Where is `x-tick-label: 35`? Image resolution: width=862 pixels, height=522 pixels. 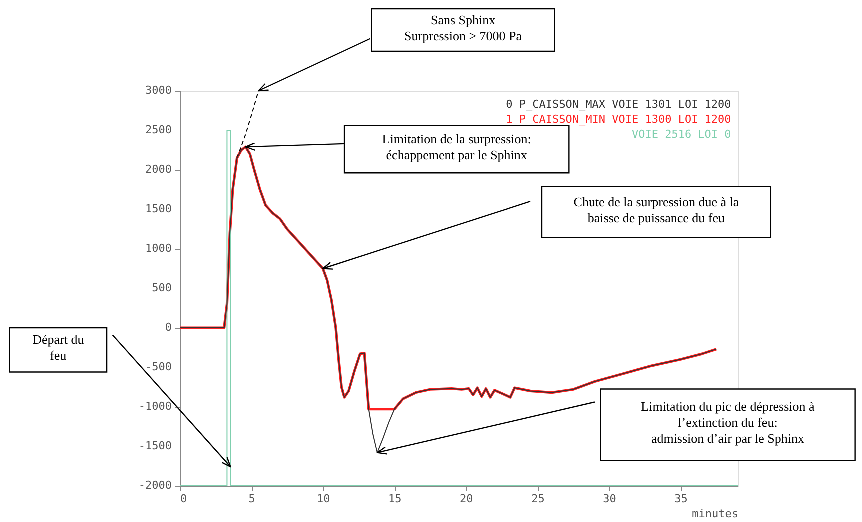 x-tick-label: 35 is located at coordinates (681, 499).